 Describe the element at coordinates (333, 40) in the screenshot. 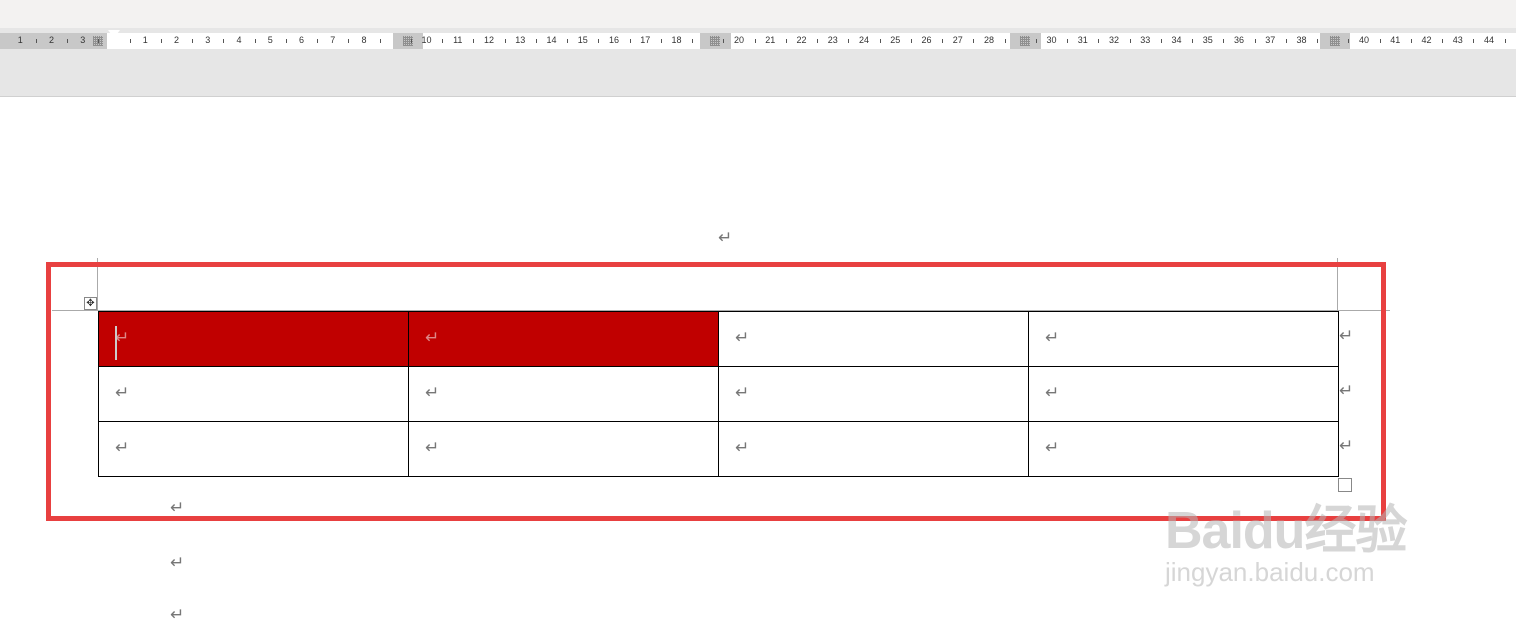

I see `ruler-number: 7` at that location.